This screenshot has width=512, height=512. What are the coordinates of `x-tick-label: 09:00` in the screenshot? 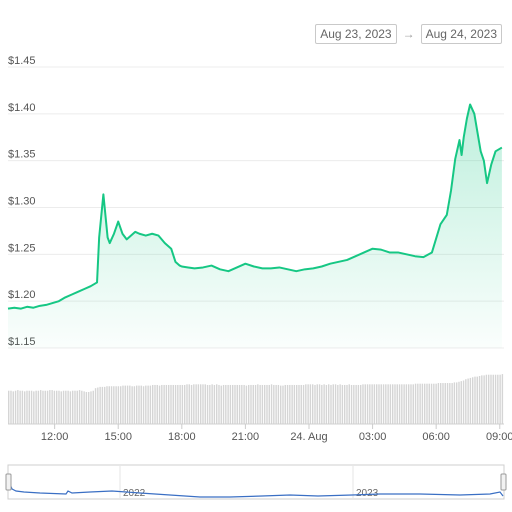 It's located at (499, 437).